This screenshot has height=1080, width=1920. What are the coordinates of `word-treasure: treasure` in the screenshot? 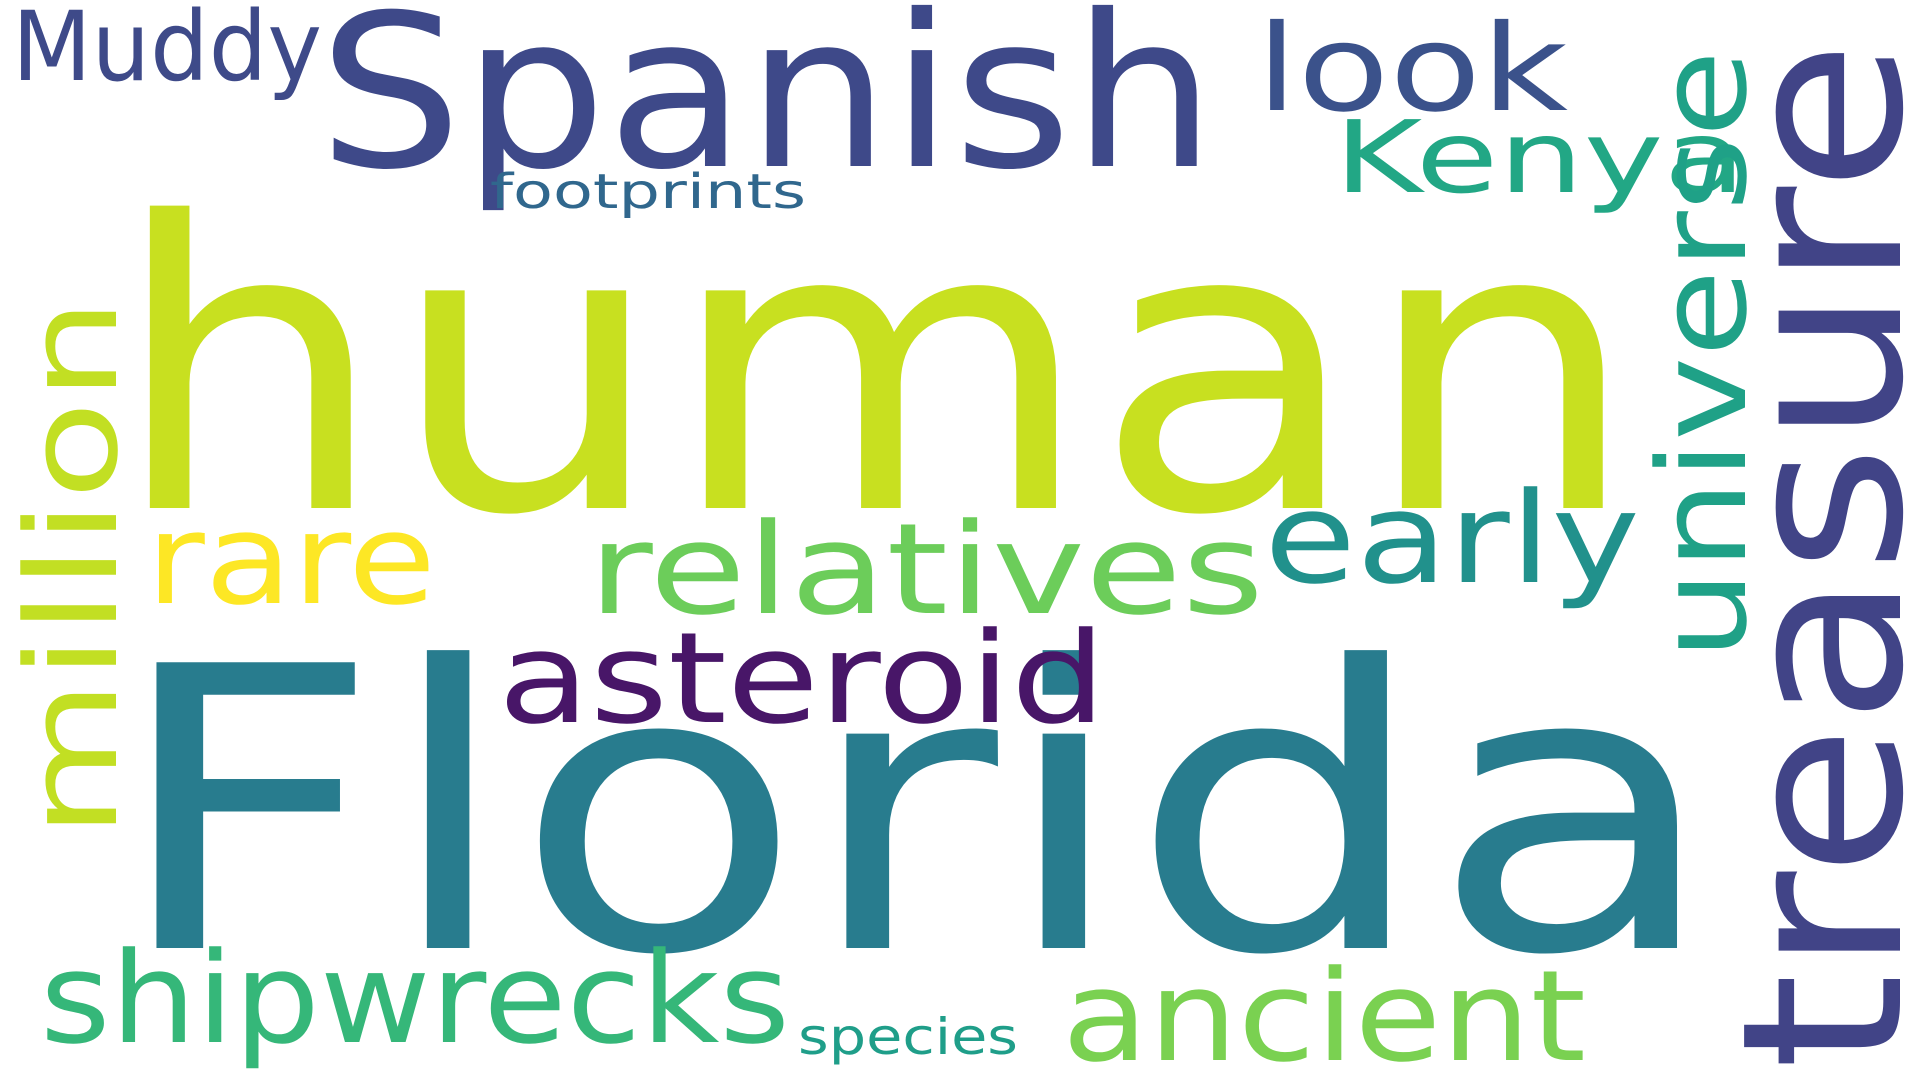 It's located at (1807, 555).